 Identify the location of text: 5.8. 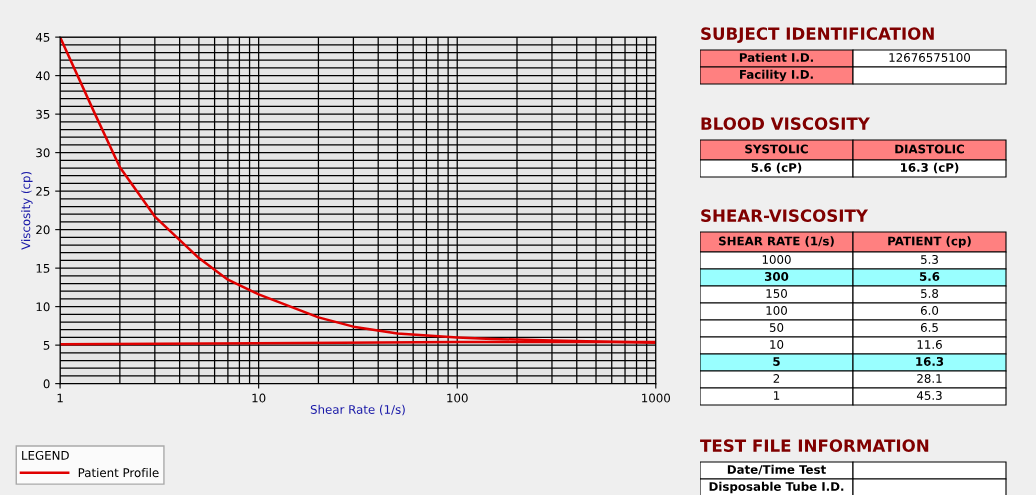
(930, 293).